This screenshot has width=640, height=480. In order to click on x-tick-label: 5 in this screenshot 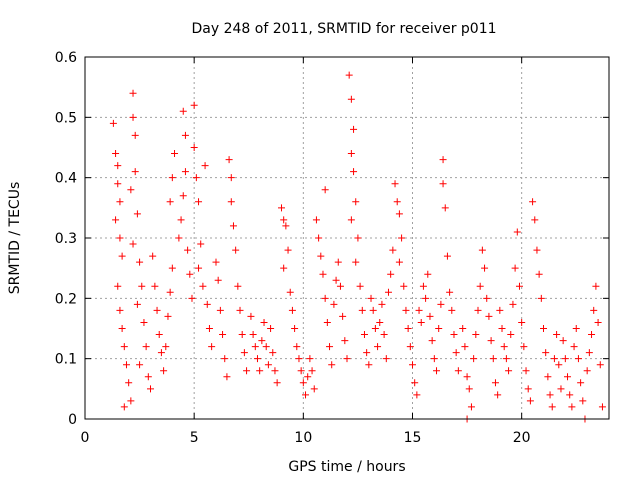, I will do `click(194, 438)`.